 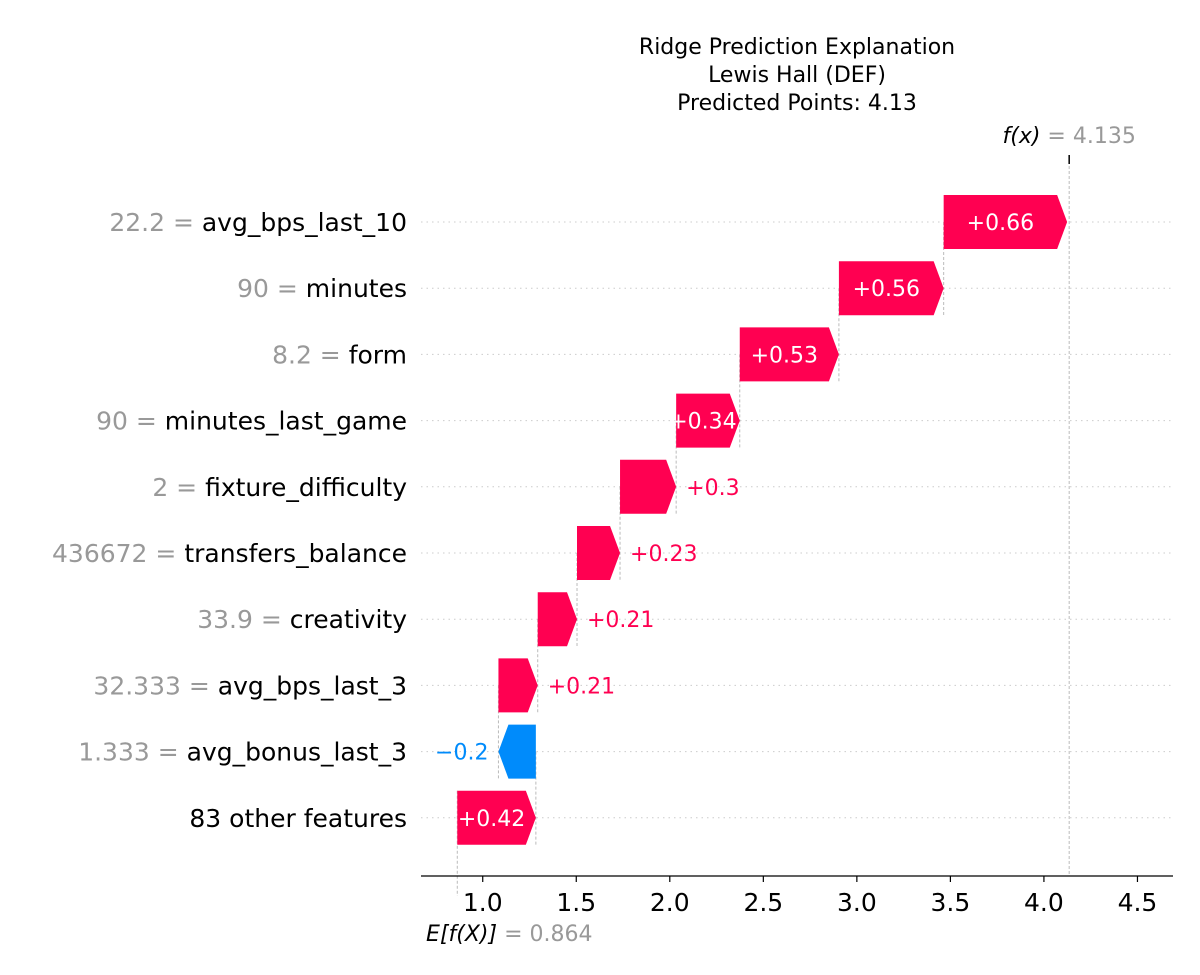 What do you see at coordinates (297, 752) in the screenshot?
I see `feature-name: avg_bonus_last_3` at bounding box center [297, 752].